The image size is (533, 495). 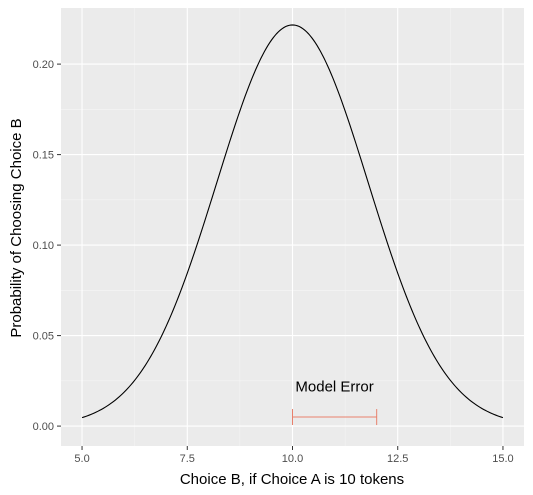 What do you see at coordinates (81, 459) in the screenshot?
I see `x-tick-label: 5.0` at bounding box center [81, 459].